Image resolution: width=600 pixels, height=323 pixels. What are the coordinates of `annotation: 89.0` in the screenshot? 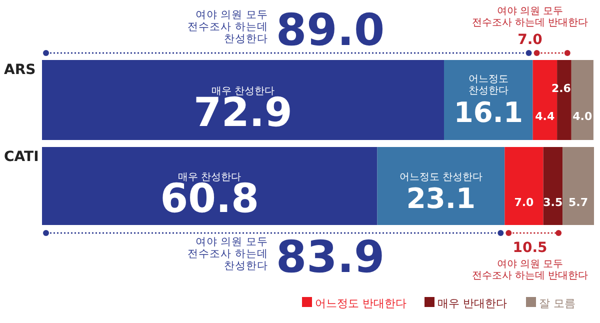 It's located at (330, 30).